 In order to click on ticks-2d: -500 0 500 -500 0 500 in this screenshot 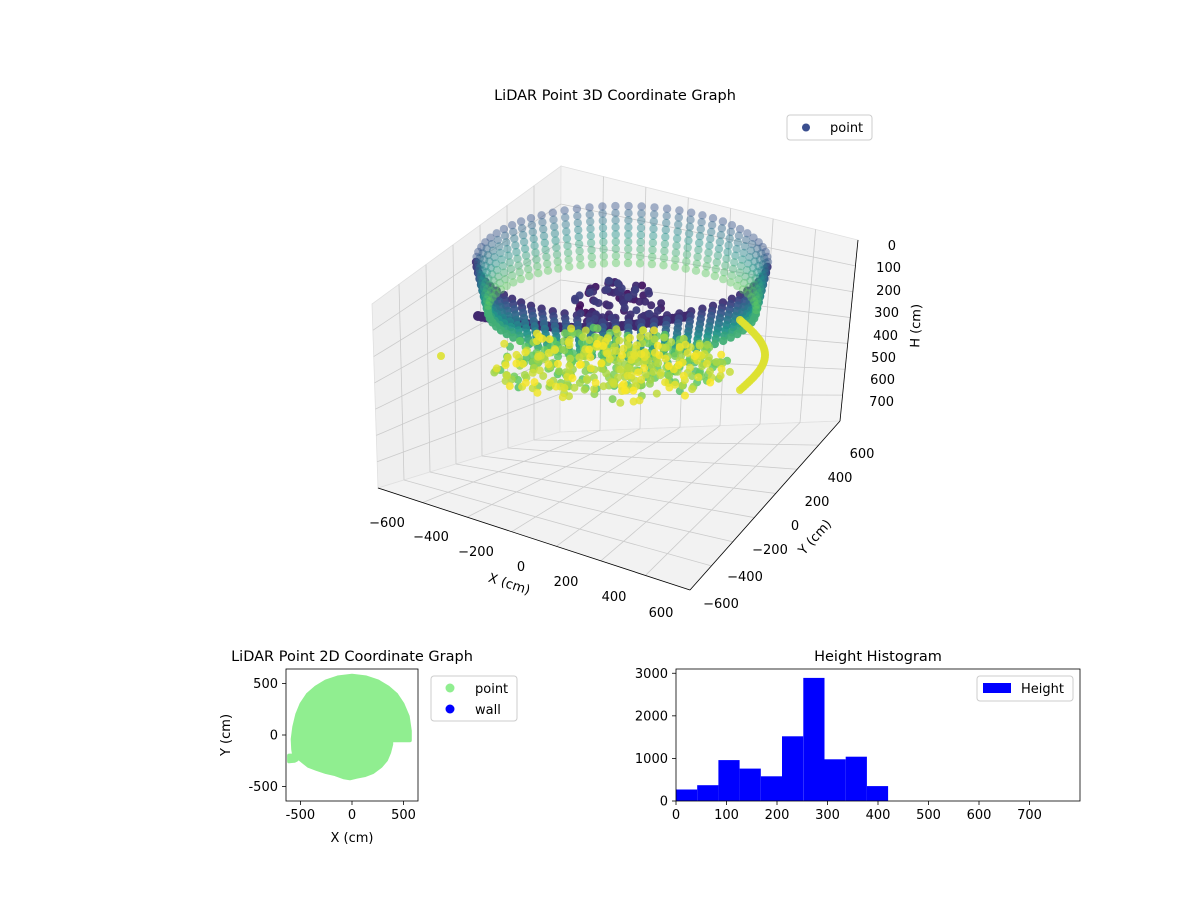, I will do `click(331, 750)`.